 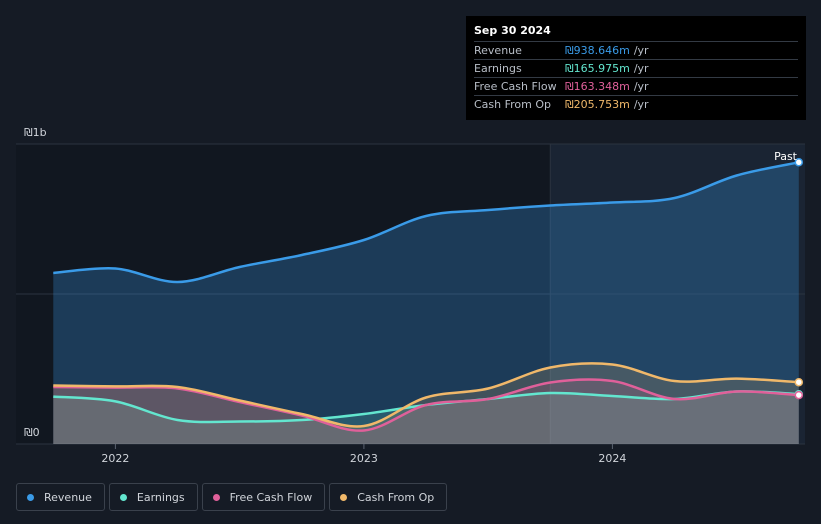 I want to click on line-cash-from-op, so click(x=426, y=395).